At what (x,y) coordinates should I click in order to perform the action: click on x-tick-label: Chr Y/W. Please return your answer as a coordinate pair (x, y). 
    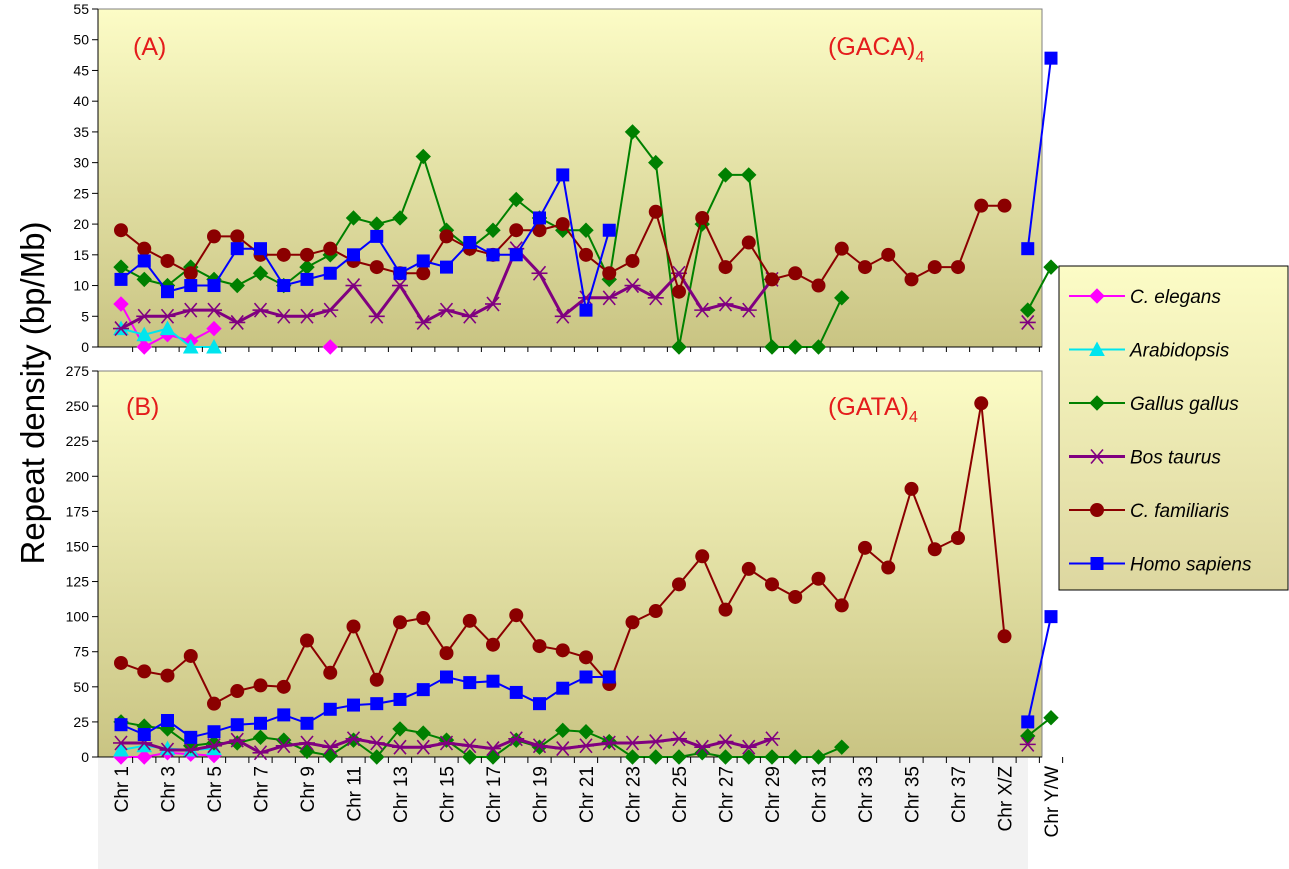
    Looking at the image, I should click on (1052, 802).